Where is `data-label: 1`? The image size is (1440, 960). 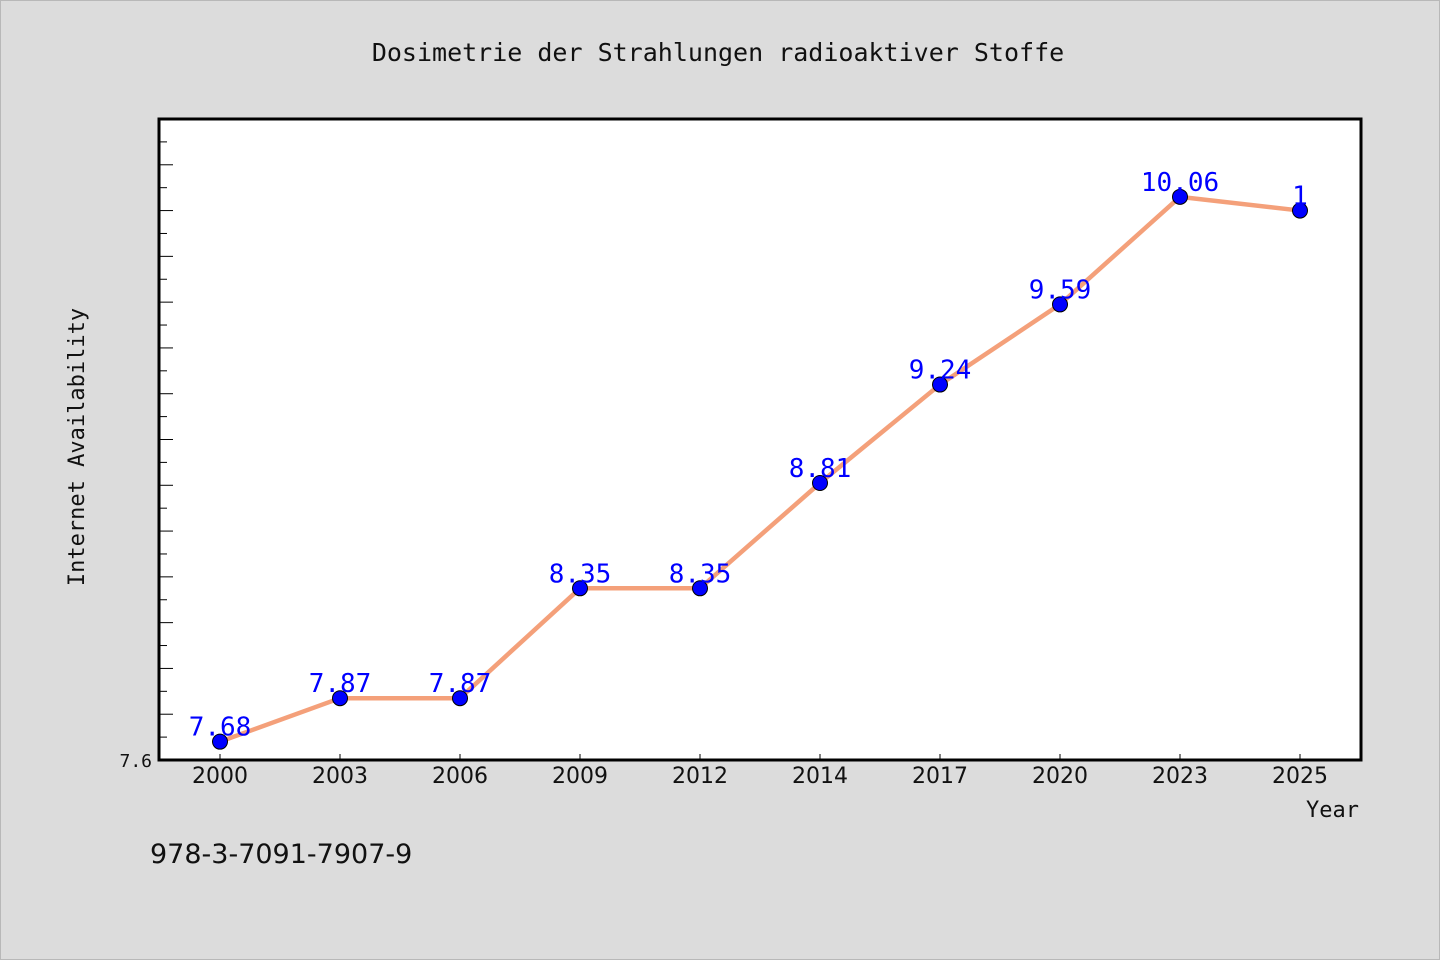
data-label: 1 is located at coordinates (1300, 197).